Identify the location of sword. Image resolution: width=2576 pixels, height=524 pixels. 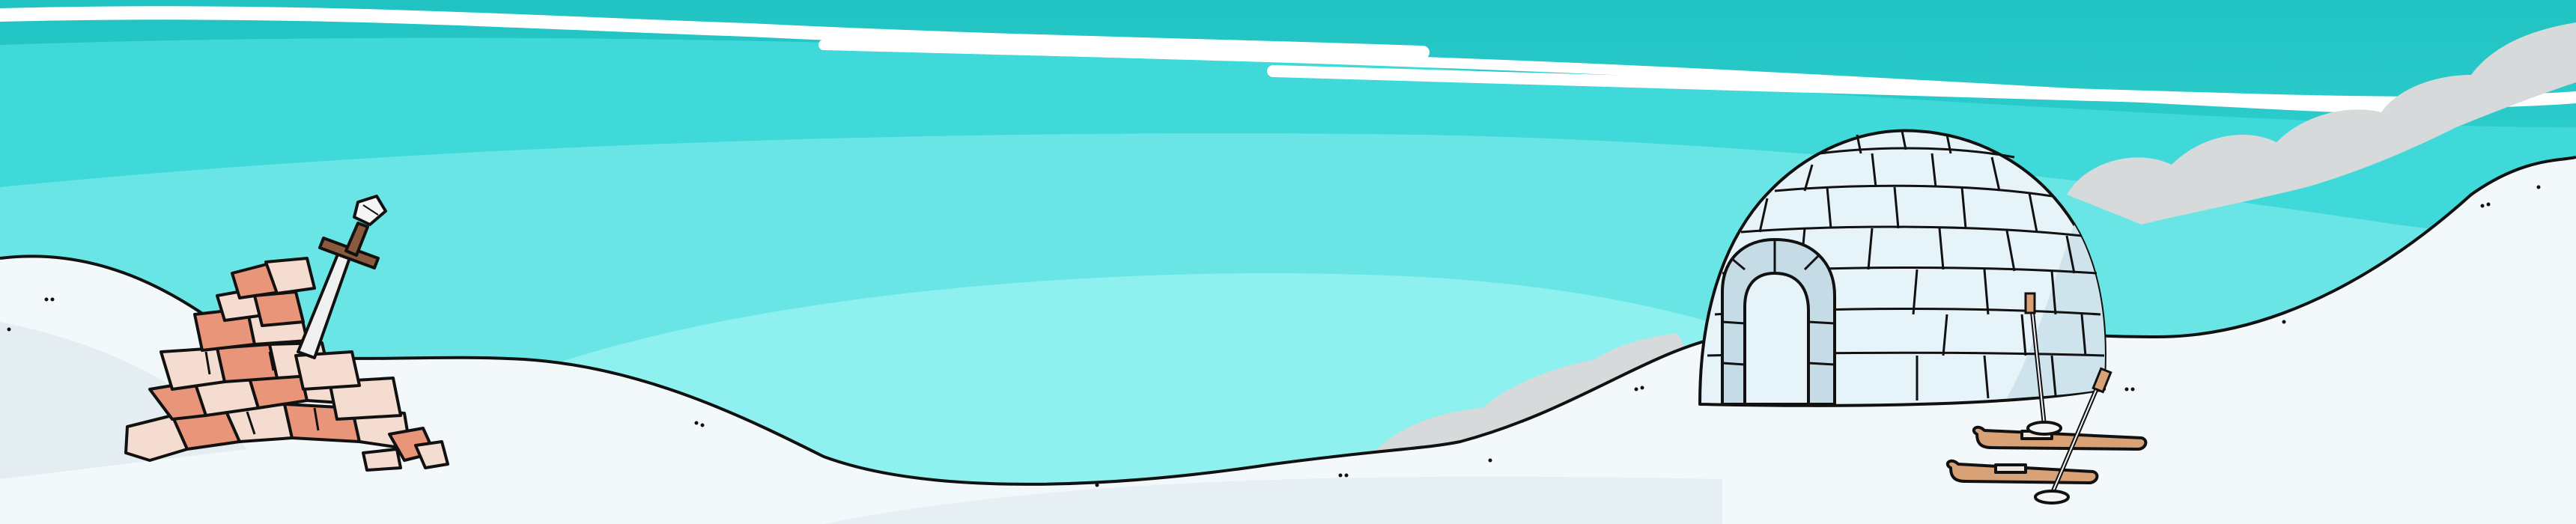
(342, 277).